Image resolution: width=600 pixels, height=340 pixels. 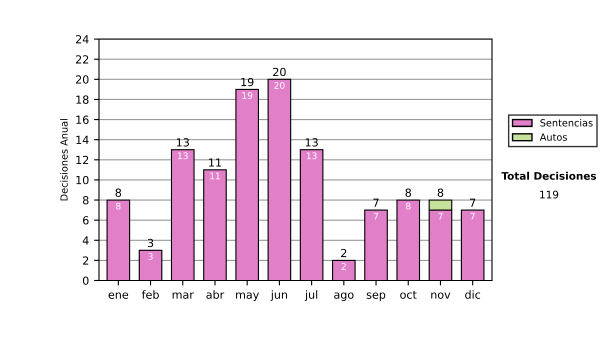 What do you see at coordinates (566, 122) in the screenshot?
I see `legend-label: Sentencias` at bounding box center [566, 122].